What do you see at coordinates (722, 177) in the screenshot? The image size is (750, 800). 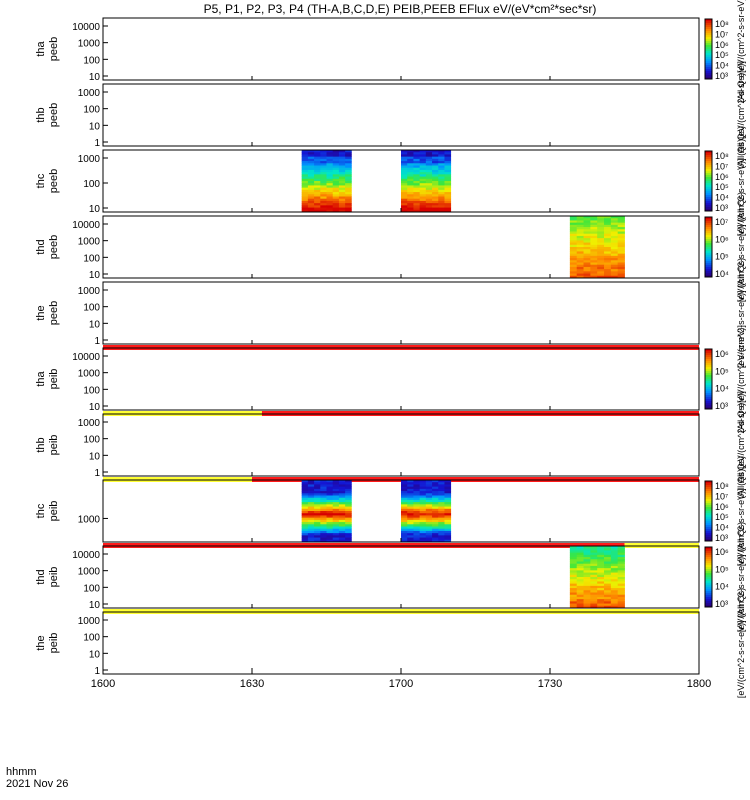 I see `colorbar-tick-label: 10⁶` at bounding box center [722, 177].